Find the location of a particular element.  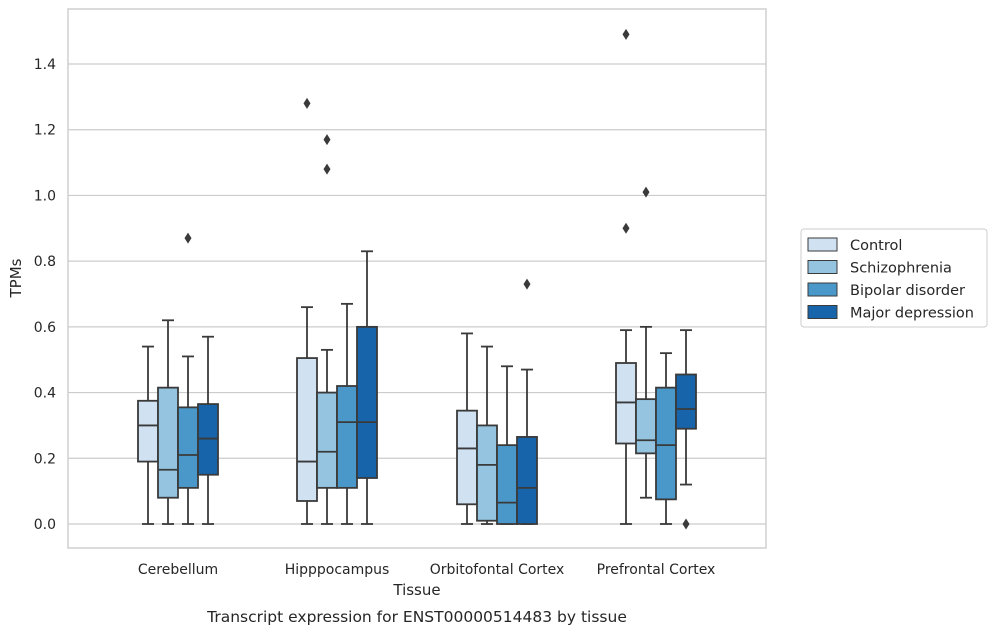

x-tick-label: Prefrontal Cortex is located at coordinates (656, 570).